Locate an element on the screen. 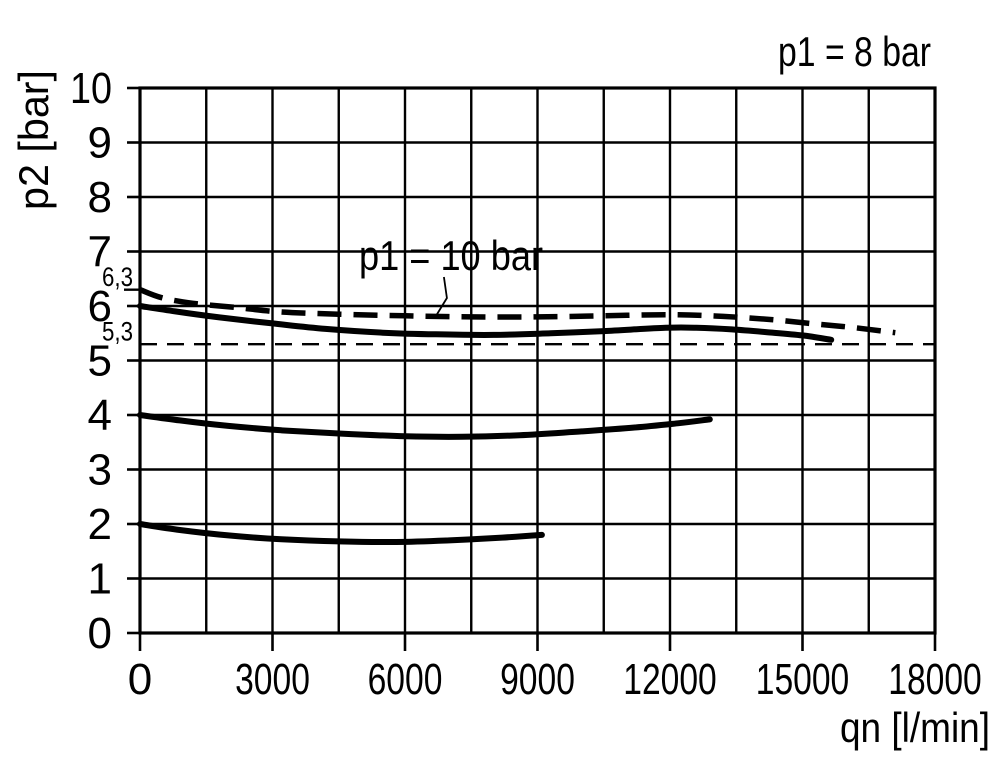 The image size is (1000, 769). reference-mark-label: 6,3 is located at coordinates (117, 277).